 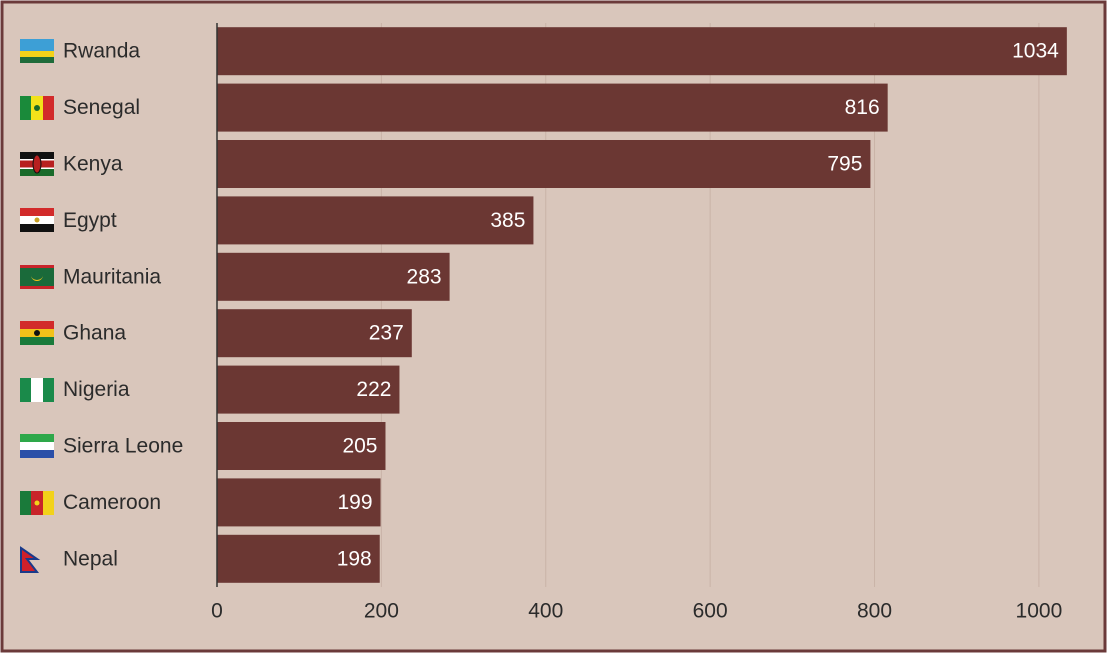 I want to click on y-tick-label: Nigeria, so click(x=96, y=389).